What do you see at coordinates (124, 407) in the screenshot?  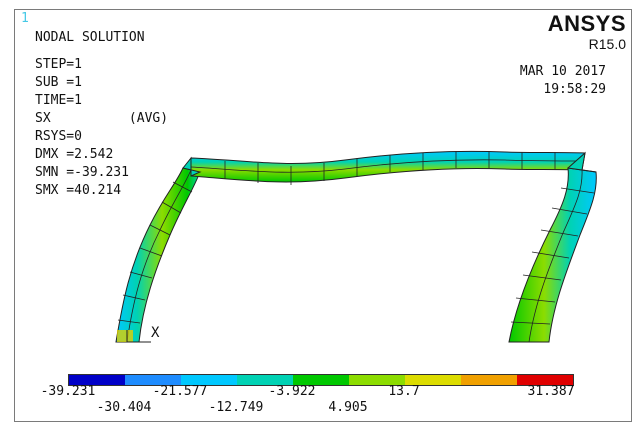 I see `legend-tick: -30.404` at bounding box center [124, 407].